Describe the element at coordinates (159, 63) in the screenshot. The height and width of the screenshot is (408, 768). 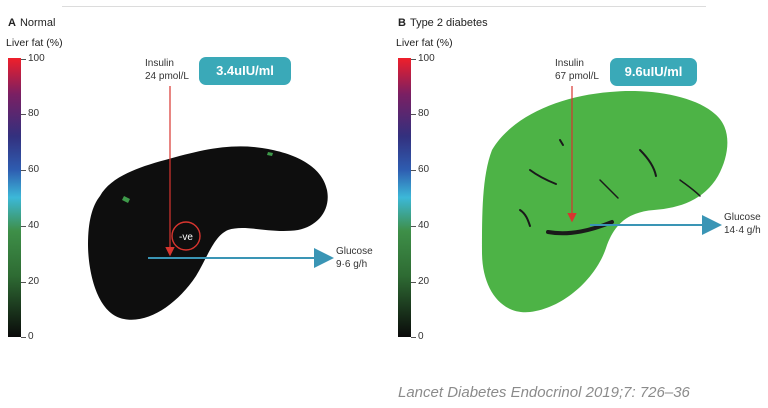
I see `panel-a-insulin-label: Insulin` at that location.